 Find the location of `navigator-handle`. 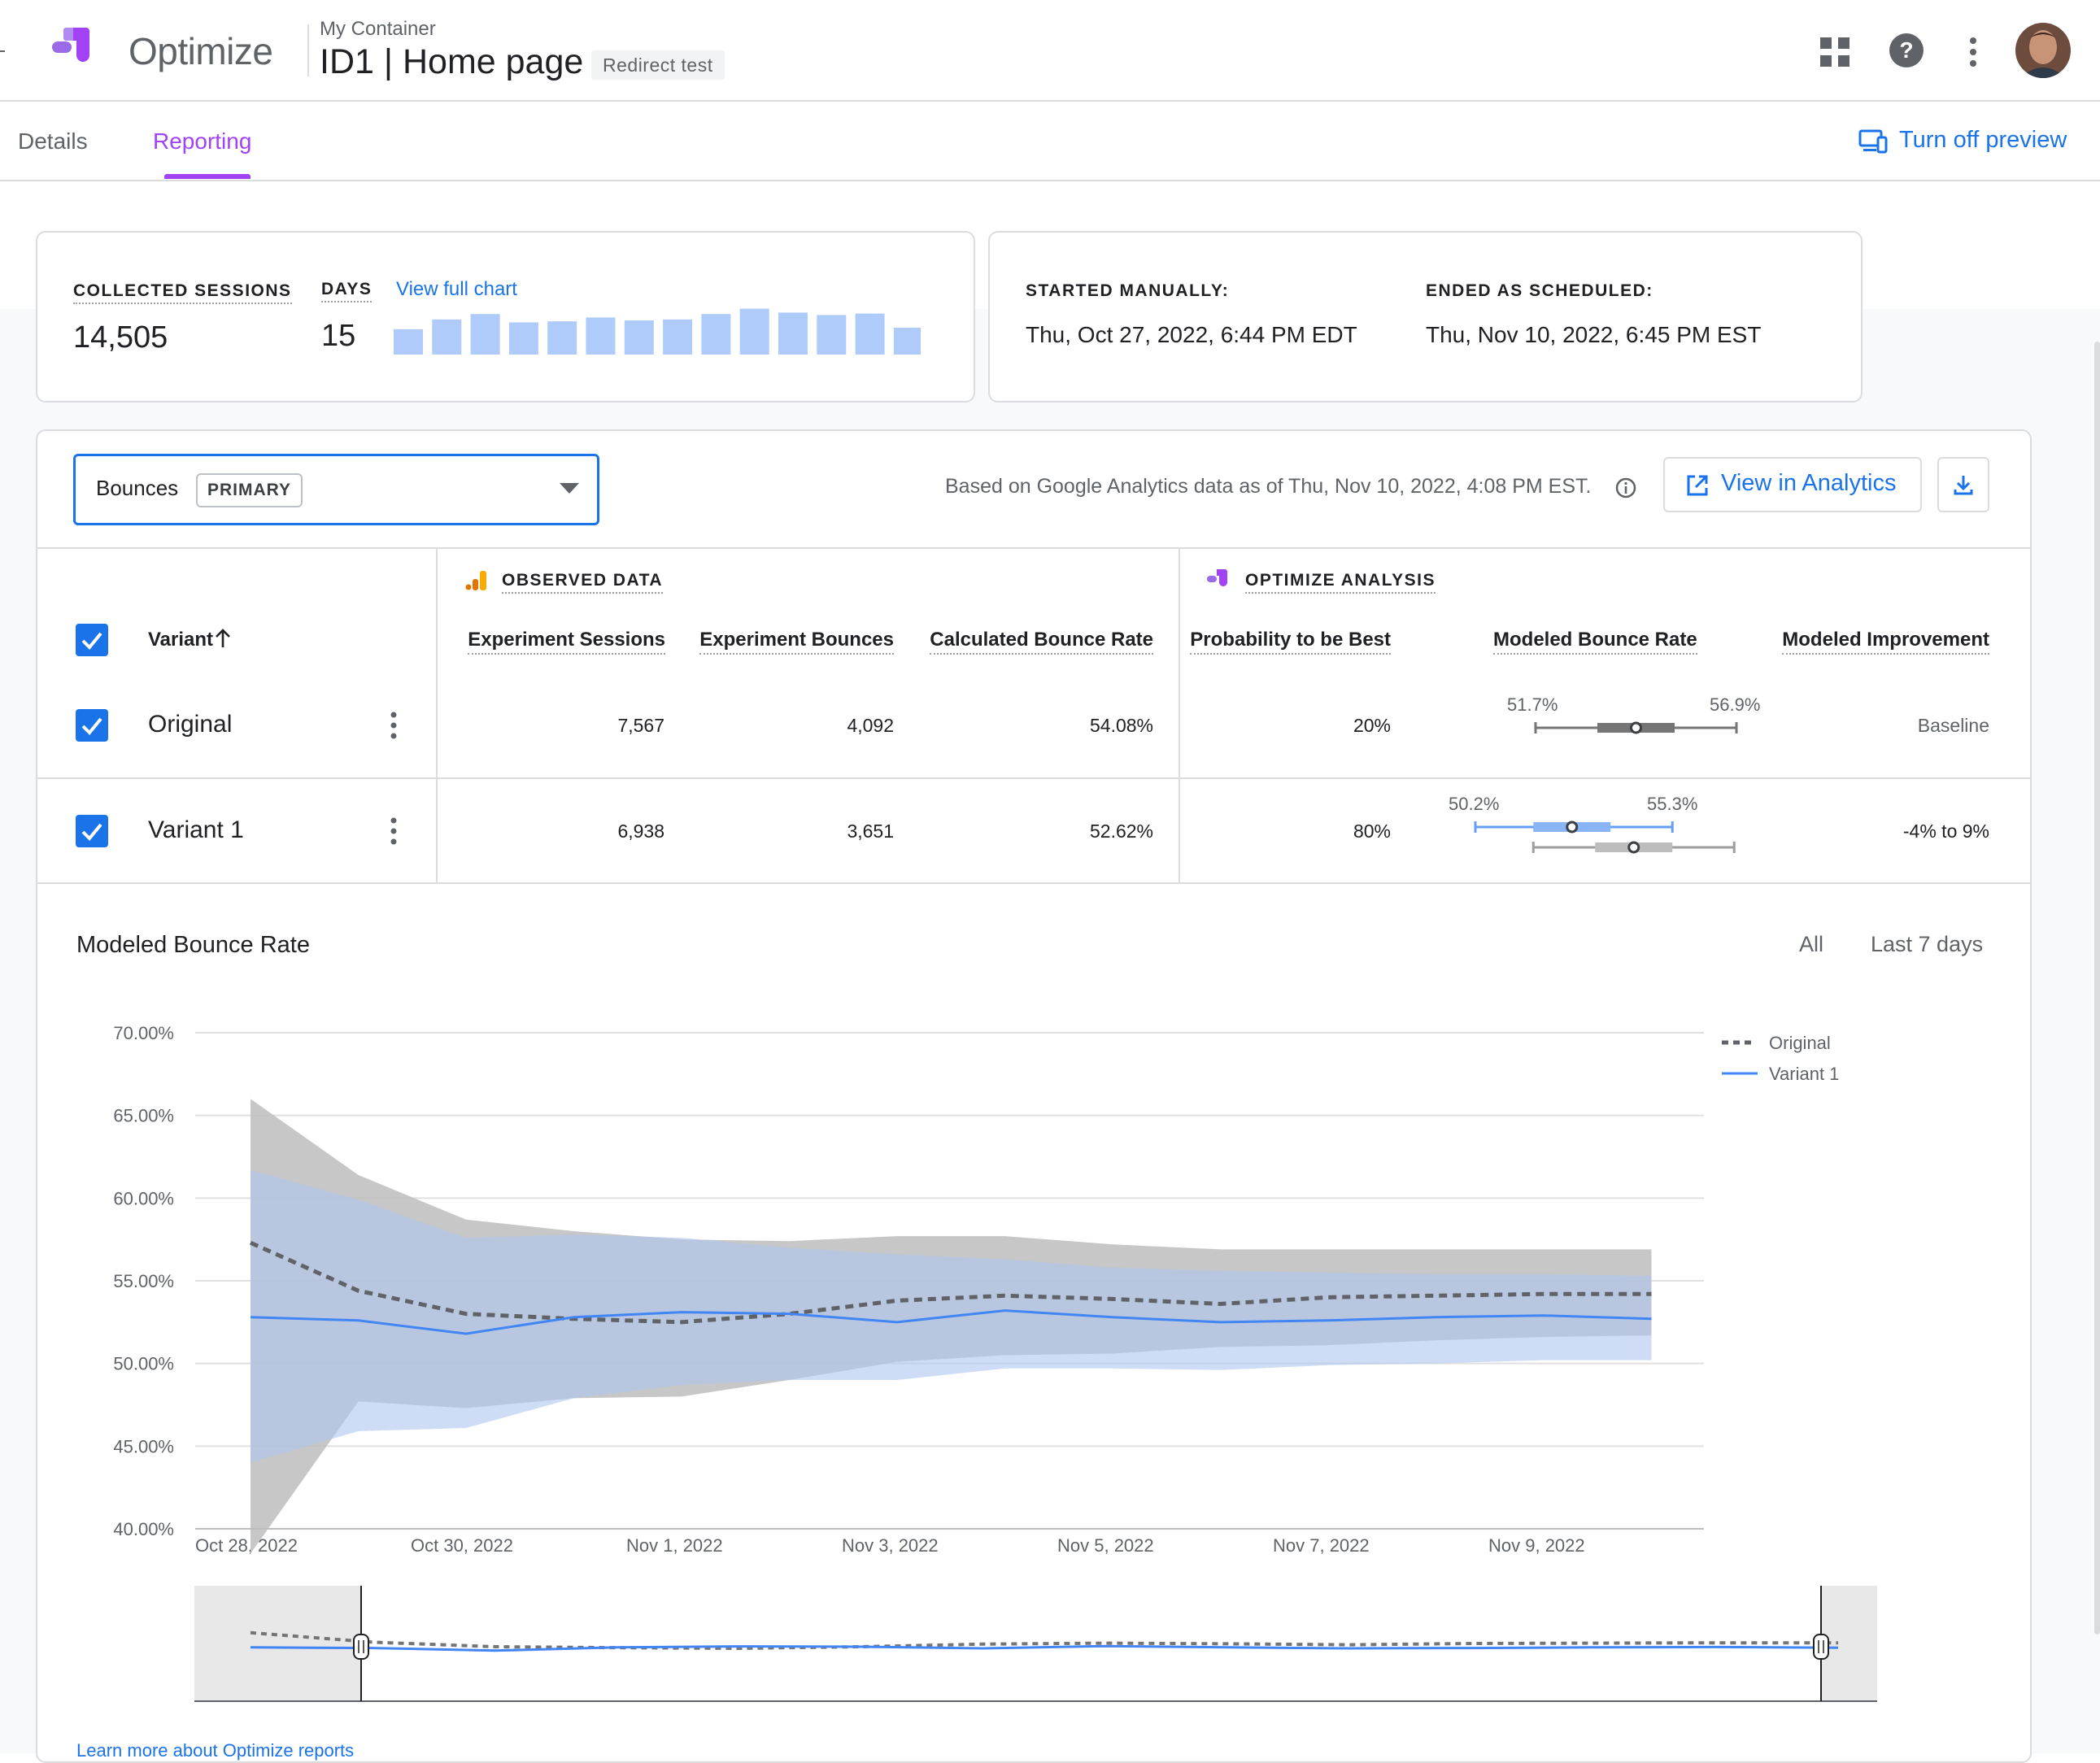

navigator-handle is located at coordinates (1821, 1647).